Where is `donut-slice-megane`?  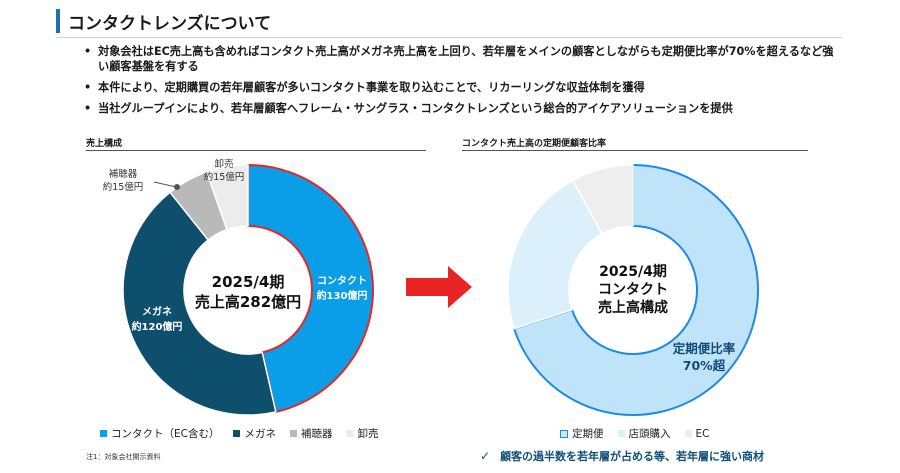 donut-slice-megane is located at coordinates (199, 303).